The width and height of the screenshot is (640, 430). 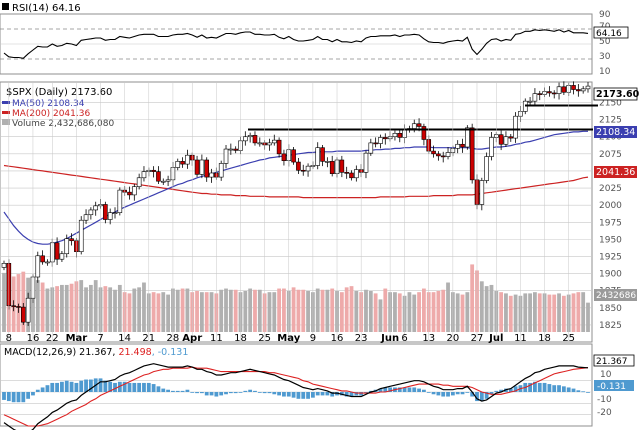 What do you see at coordinates (610, 309) in the screenshot?
I see `price-tick-label: 1850` at bounding box center [610, 309].